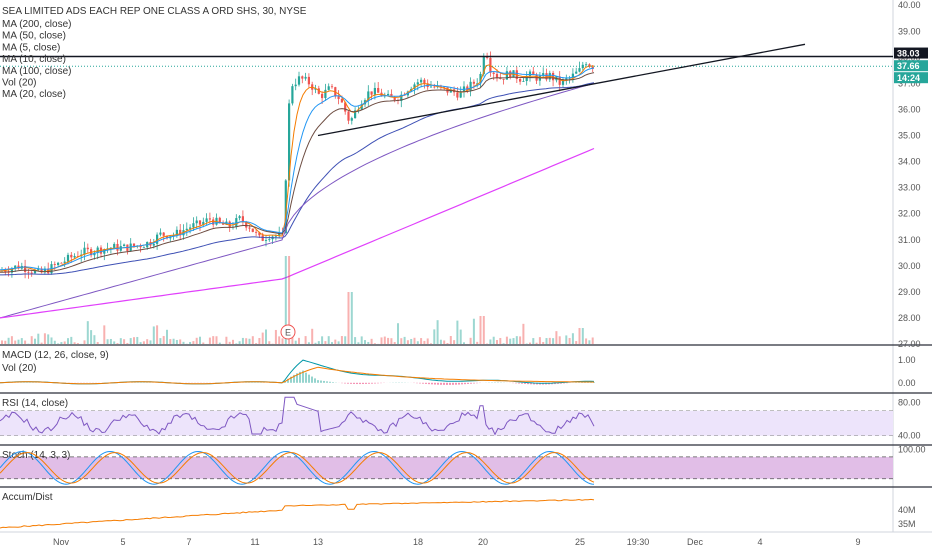 This screenshot has width=932, height=550. What do you see at coordinates (909, 83) in the screenshot?
I see `price-axis-tick: 37.00` at bounding box center [909, 83].